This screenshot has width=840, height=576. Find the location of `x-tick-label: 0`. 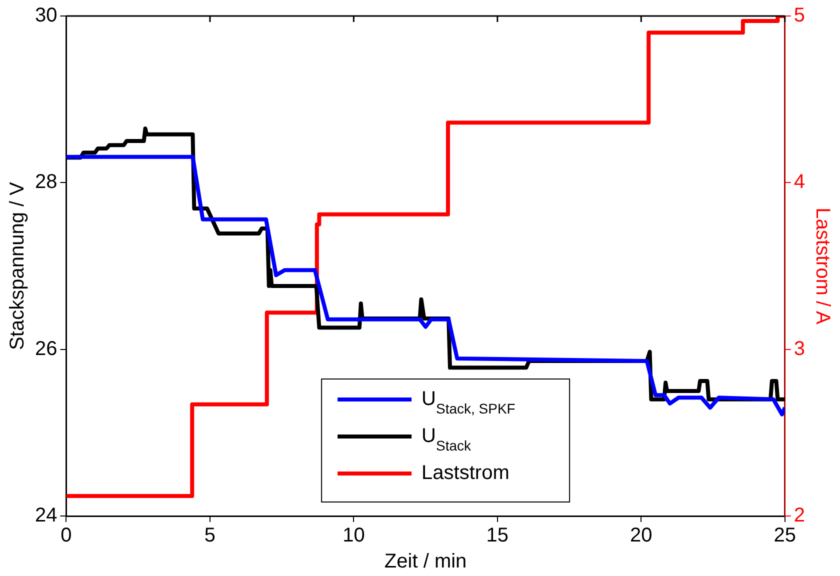

x-tick-label: 0 is located at coordinates (66, 535).